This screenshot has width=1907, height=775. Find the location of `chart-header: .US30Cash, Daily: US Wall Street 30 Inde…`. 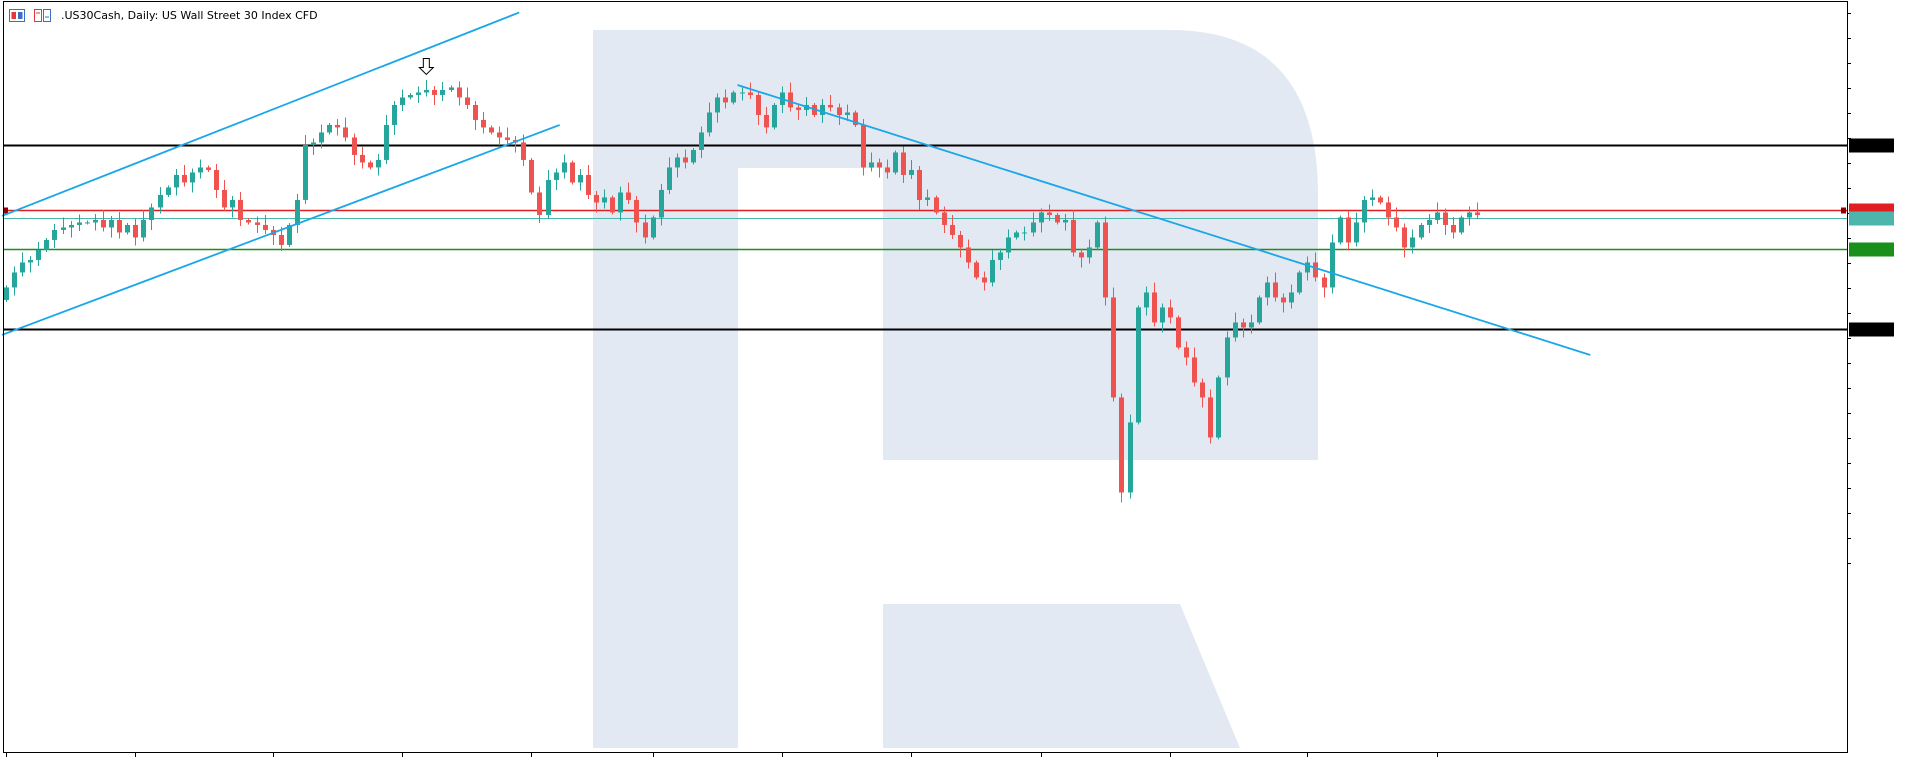

chart-header: .US30Cash, Daily: US Wall Street 30 Inde… is located at coordinates (163, 15).